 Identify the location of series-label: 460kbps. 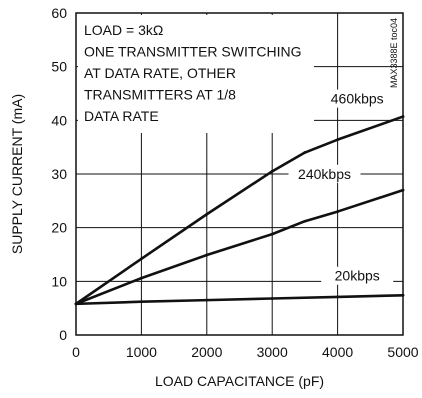
(357, 99).